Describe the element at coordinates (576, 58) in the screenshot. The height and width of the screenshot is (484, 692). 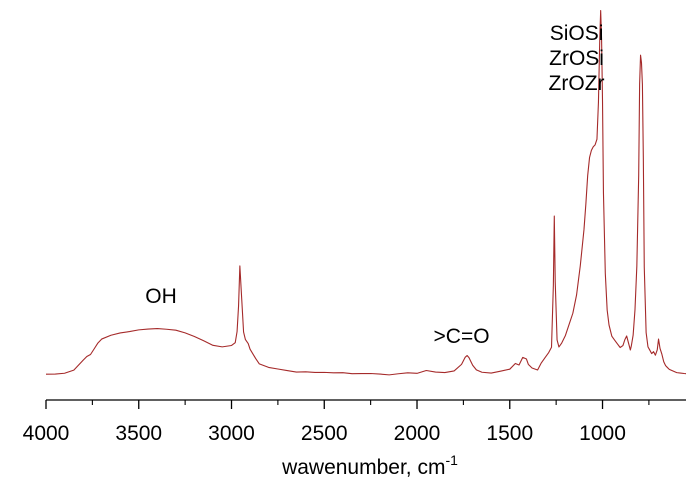
I see `annotation-label: ZrOSi` at that location.